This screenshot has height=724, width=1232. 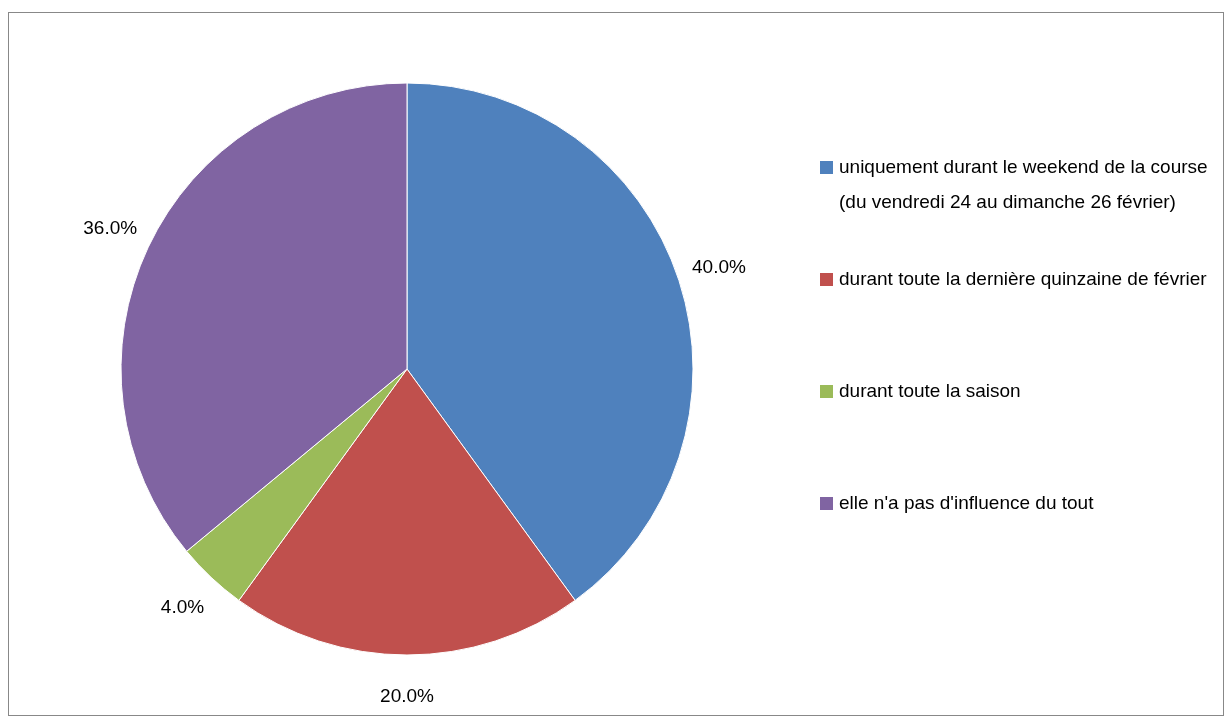 I want to click on legend-label: uniquement durant le weekend de la course (du vendredi 24 au dimanche 26 février), so click(x=1023, y=184).